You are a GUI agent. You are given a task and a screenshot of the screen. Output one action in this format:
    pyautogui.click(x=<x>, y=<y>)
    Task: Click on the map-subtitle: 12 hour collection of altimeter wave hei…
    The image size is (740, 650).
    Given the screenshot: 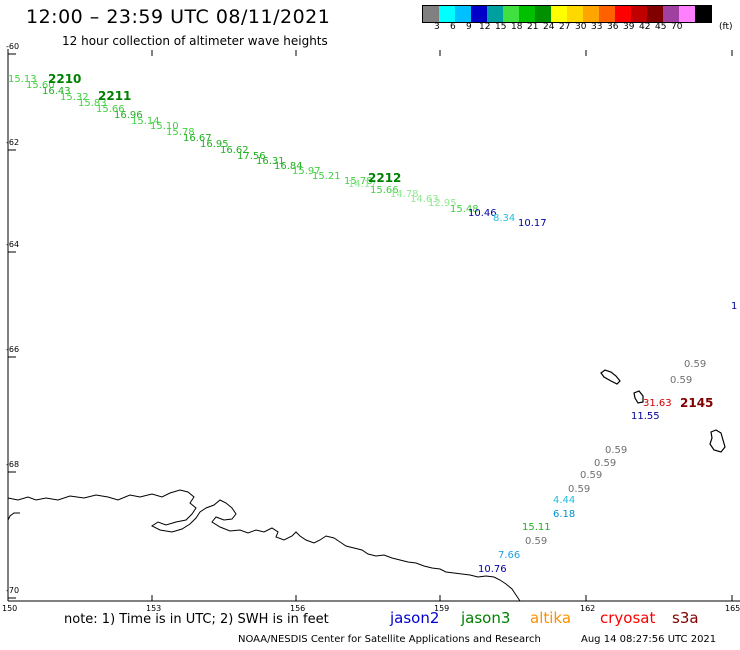 What is the action you would take?
    pyautogui.click(x=195, y=41)
    